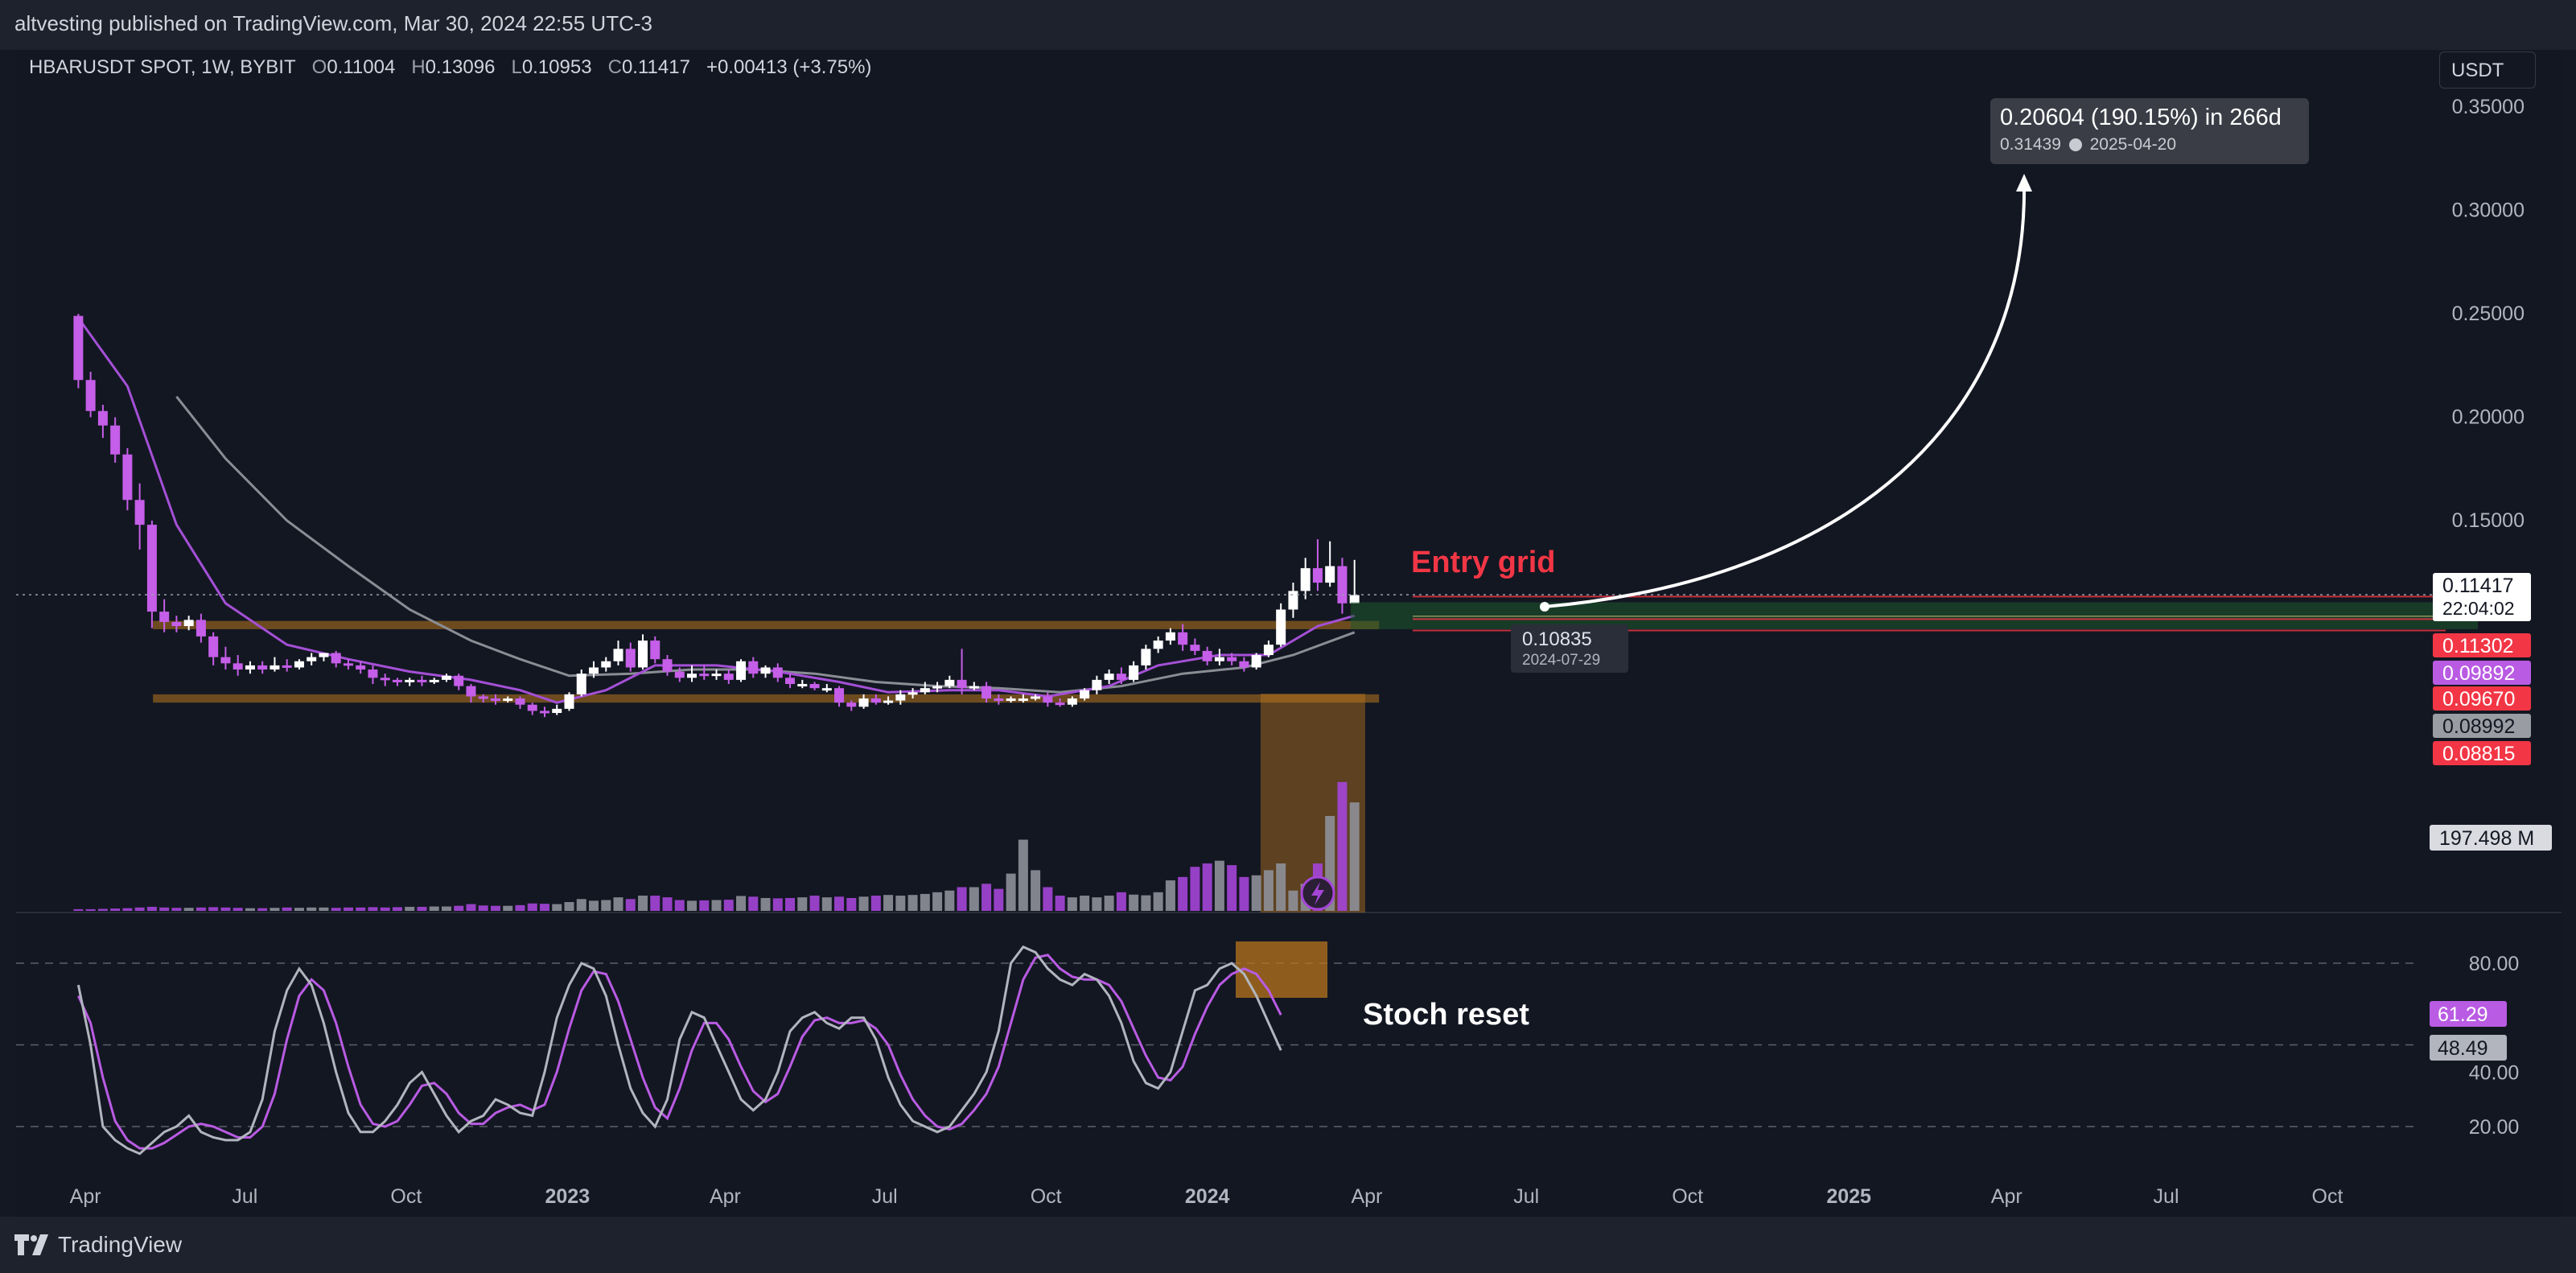 This screenshot has height=1273, width=2576. What do you see at coordinates (765, 544) in the screenshot?
I see `ma-slow-line` at bounding box center [765, 544].